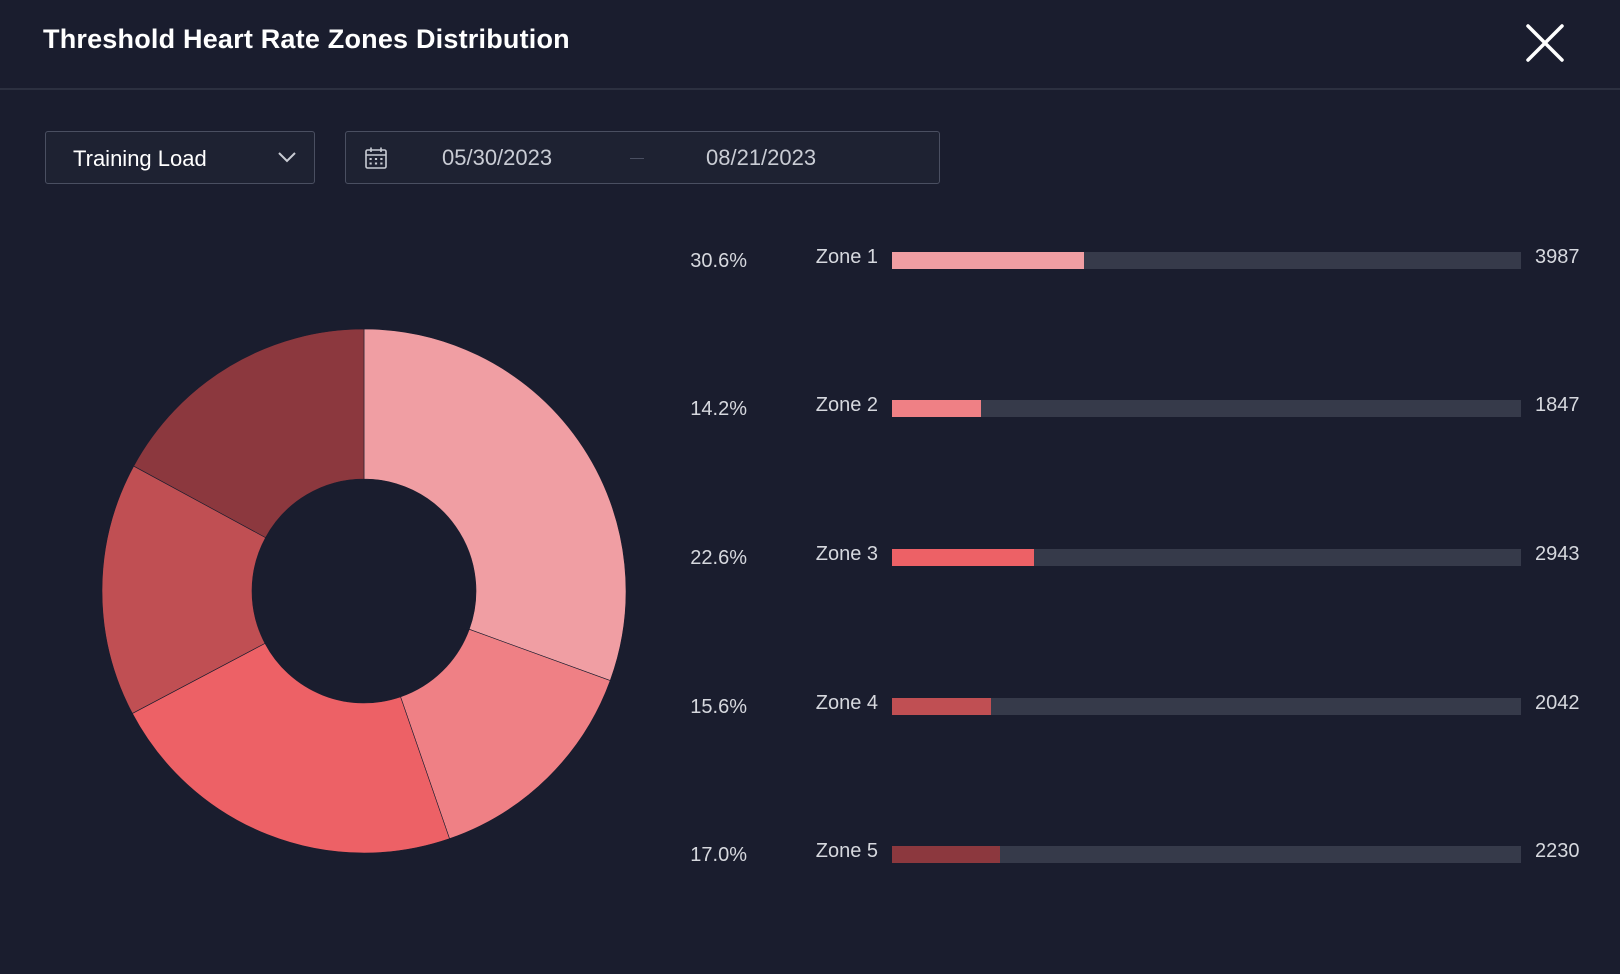 The width and height of the screenshot is (1620, 974). What do you see at coordinates (718, 261) in the screenshot?
I see `percent-label: 30.6%` at bounding box center [718, 261].